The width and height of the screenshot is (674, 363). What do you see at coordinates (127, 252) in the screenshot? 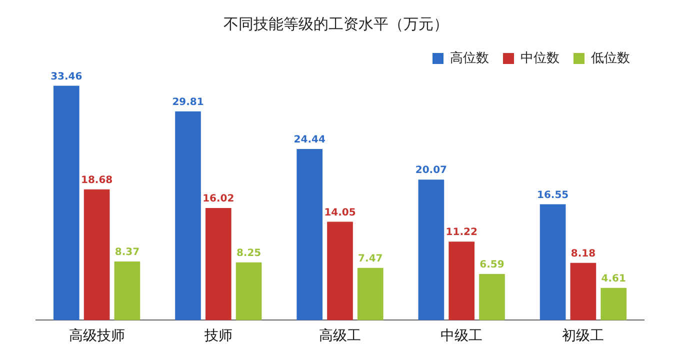
I see `data-label: 8.37` at bounding box center [127, 252].